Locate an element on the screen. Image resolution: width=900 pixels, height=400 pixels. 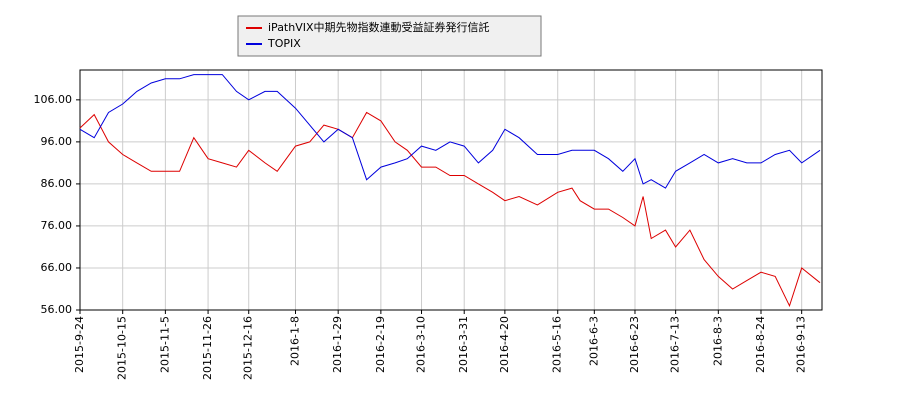
y-tick-label: 106.00 is located at coordinates (53, 99).